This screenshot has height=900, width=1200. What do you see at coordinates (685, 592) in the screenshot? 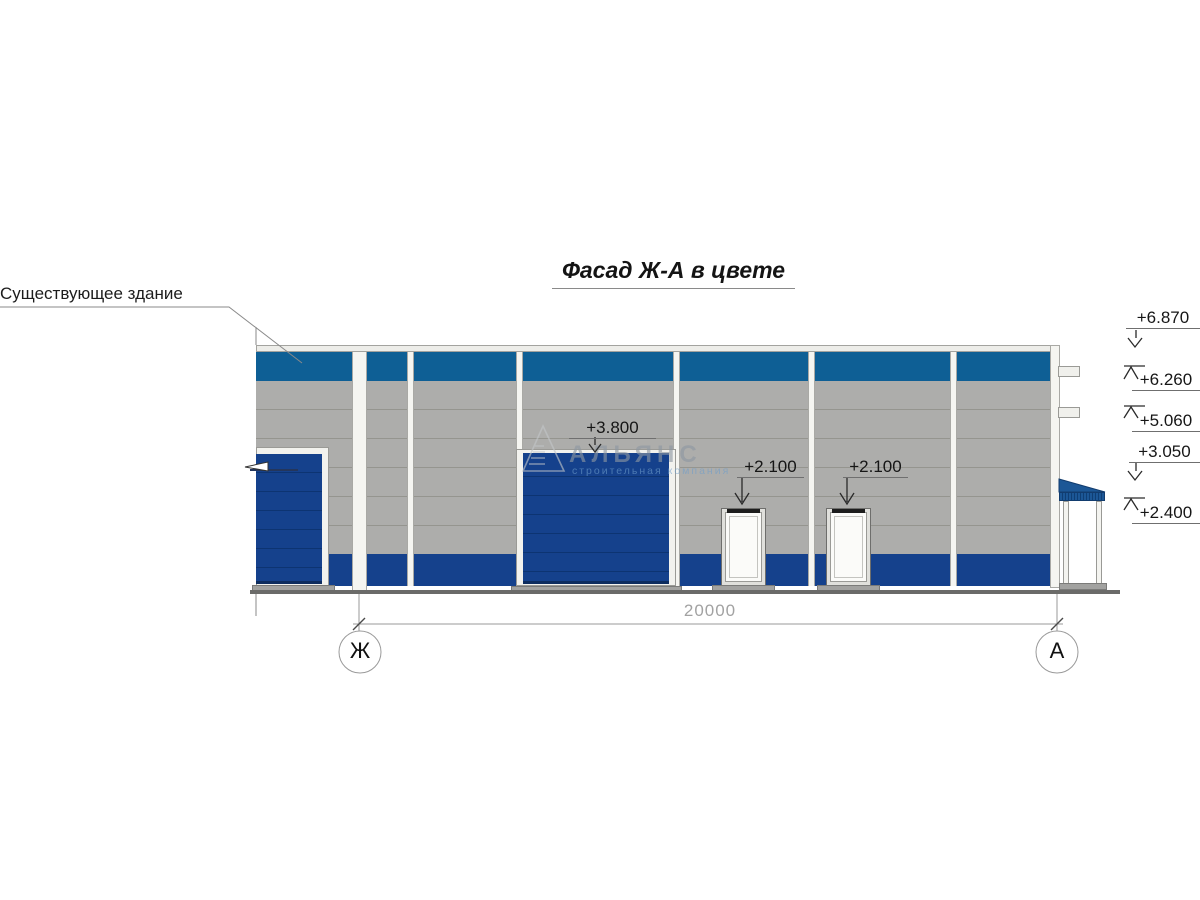
I see `ground-line` at bounding box center [685, 592].